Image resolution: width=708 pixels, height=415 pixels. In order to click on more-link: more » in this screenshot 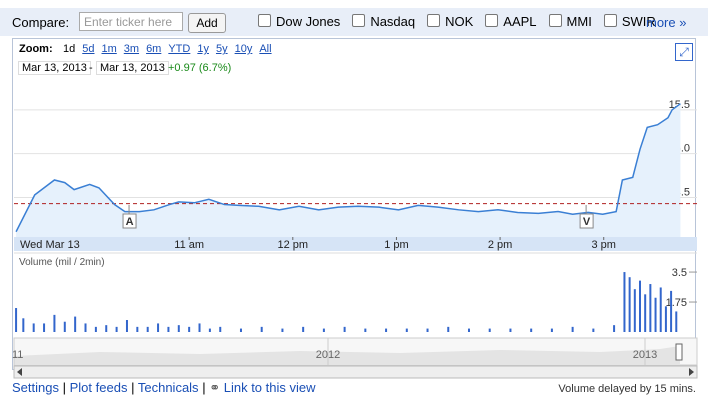, I will do `click(666, 22)`.